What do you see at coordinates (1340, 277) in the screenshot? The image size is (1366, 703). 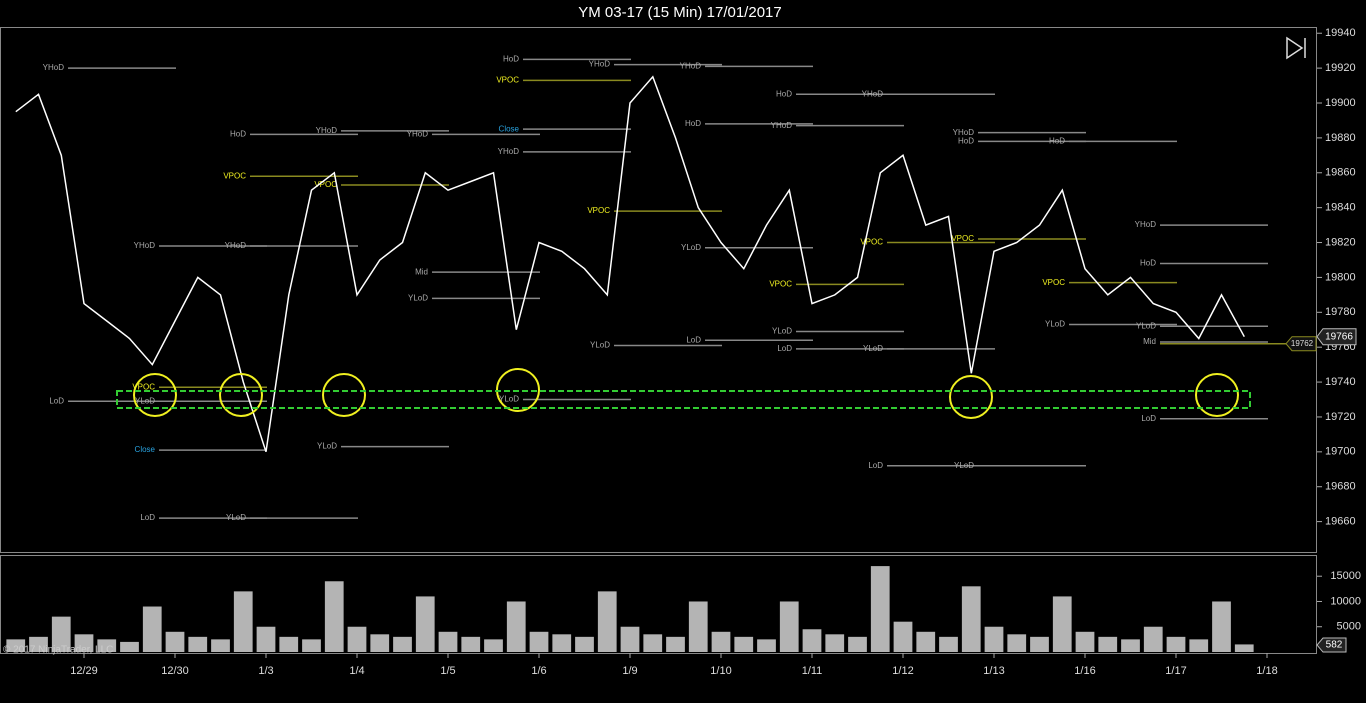 I see `y-tick-label: 19800` at bounding box center [1340, 277].